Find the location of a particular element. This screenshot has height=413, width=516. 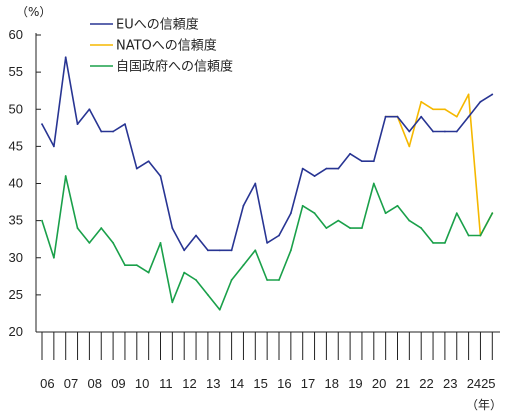

x-tick-label: 07 is located at coordinates (71, 383).